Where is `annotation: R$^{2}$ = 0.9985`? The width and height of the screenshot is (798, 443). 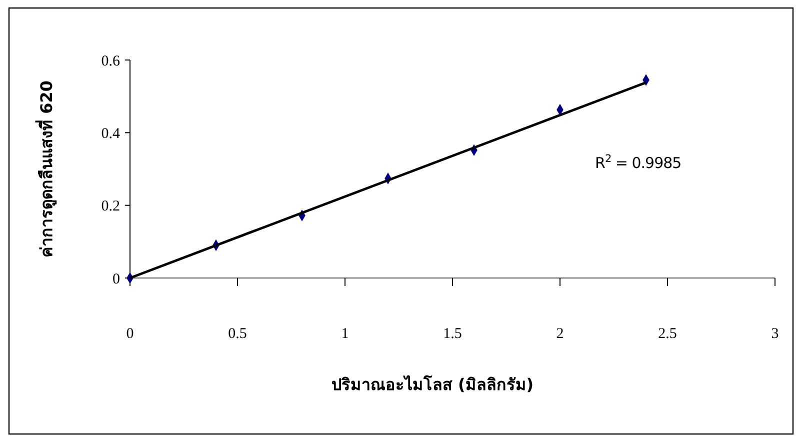 annotation: R$^{2}$ = 0.9985 is located at coordinates (638, 162).